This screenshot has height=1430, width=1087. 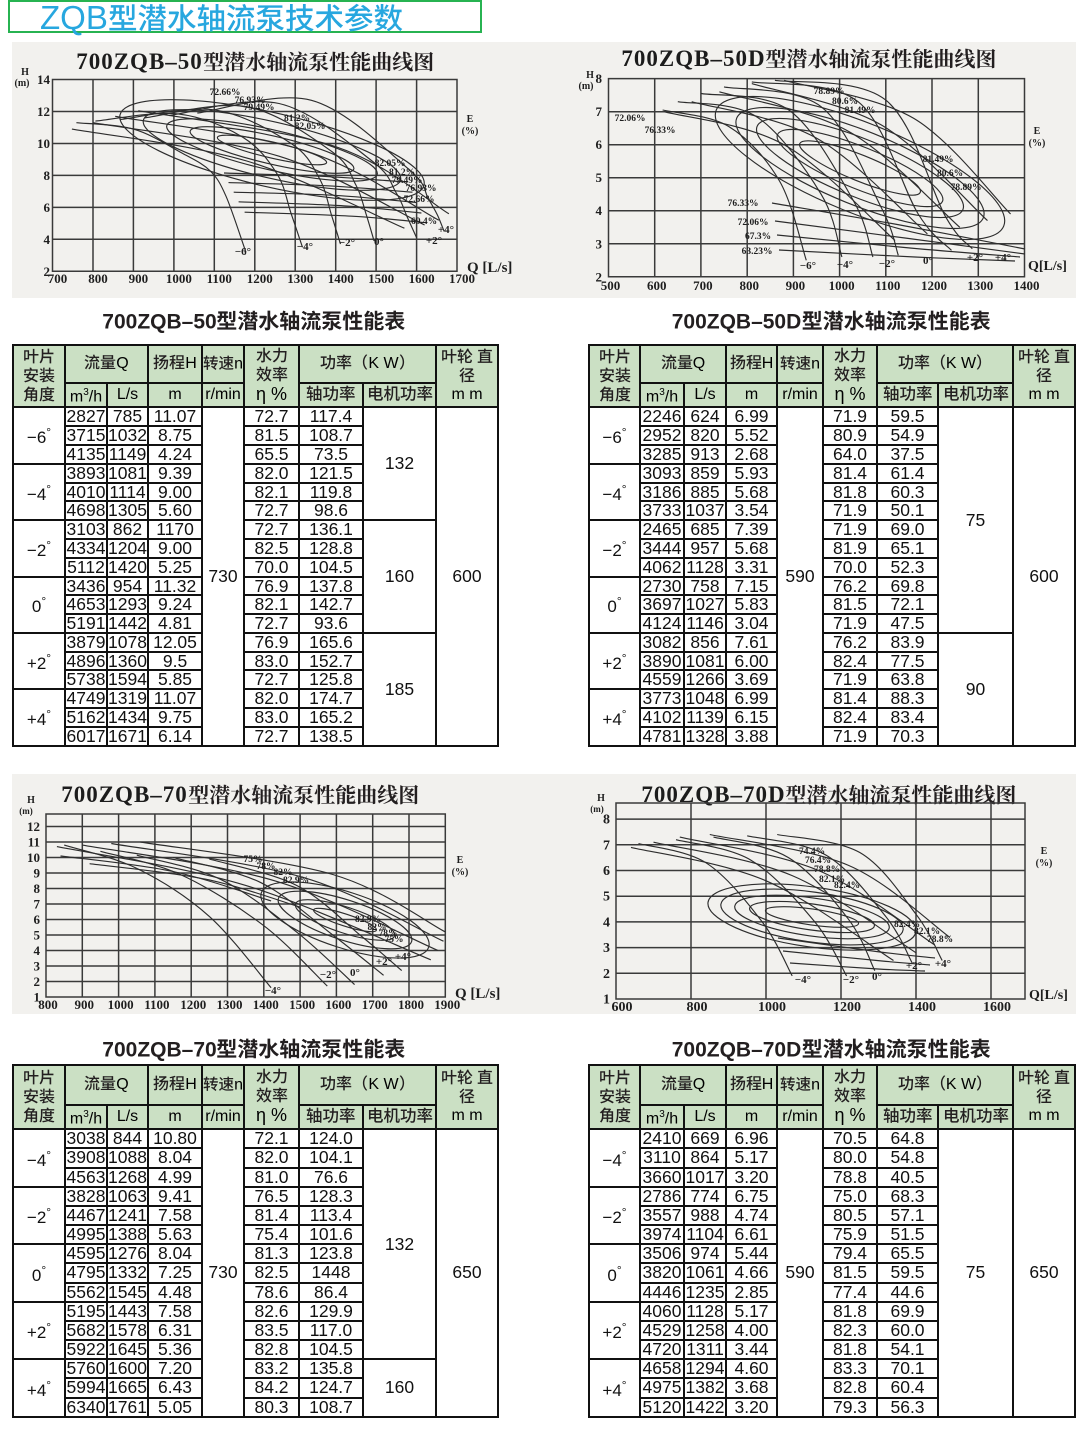 What do you see at coordinates (447, 1004) in the screenshot?
I see `svg-text: 1900` at bounding box center [447, 1004].